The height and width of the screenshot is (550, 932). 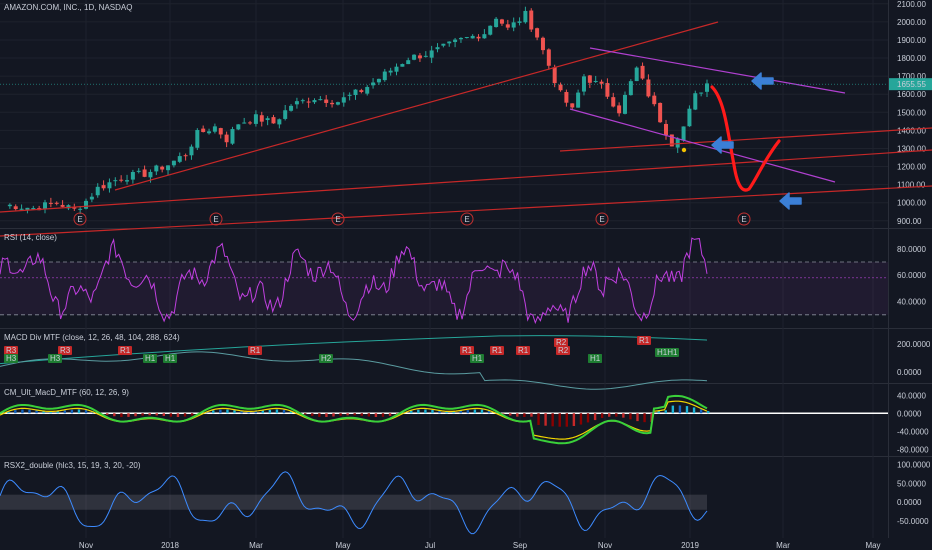 What do you see at coordinates (523, 350) in the screenshot?
I see `macd-divergence-label: R1` at bounding box center [523, 350].